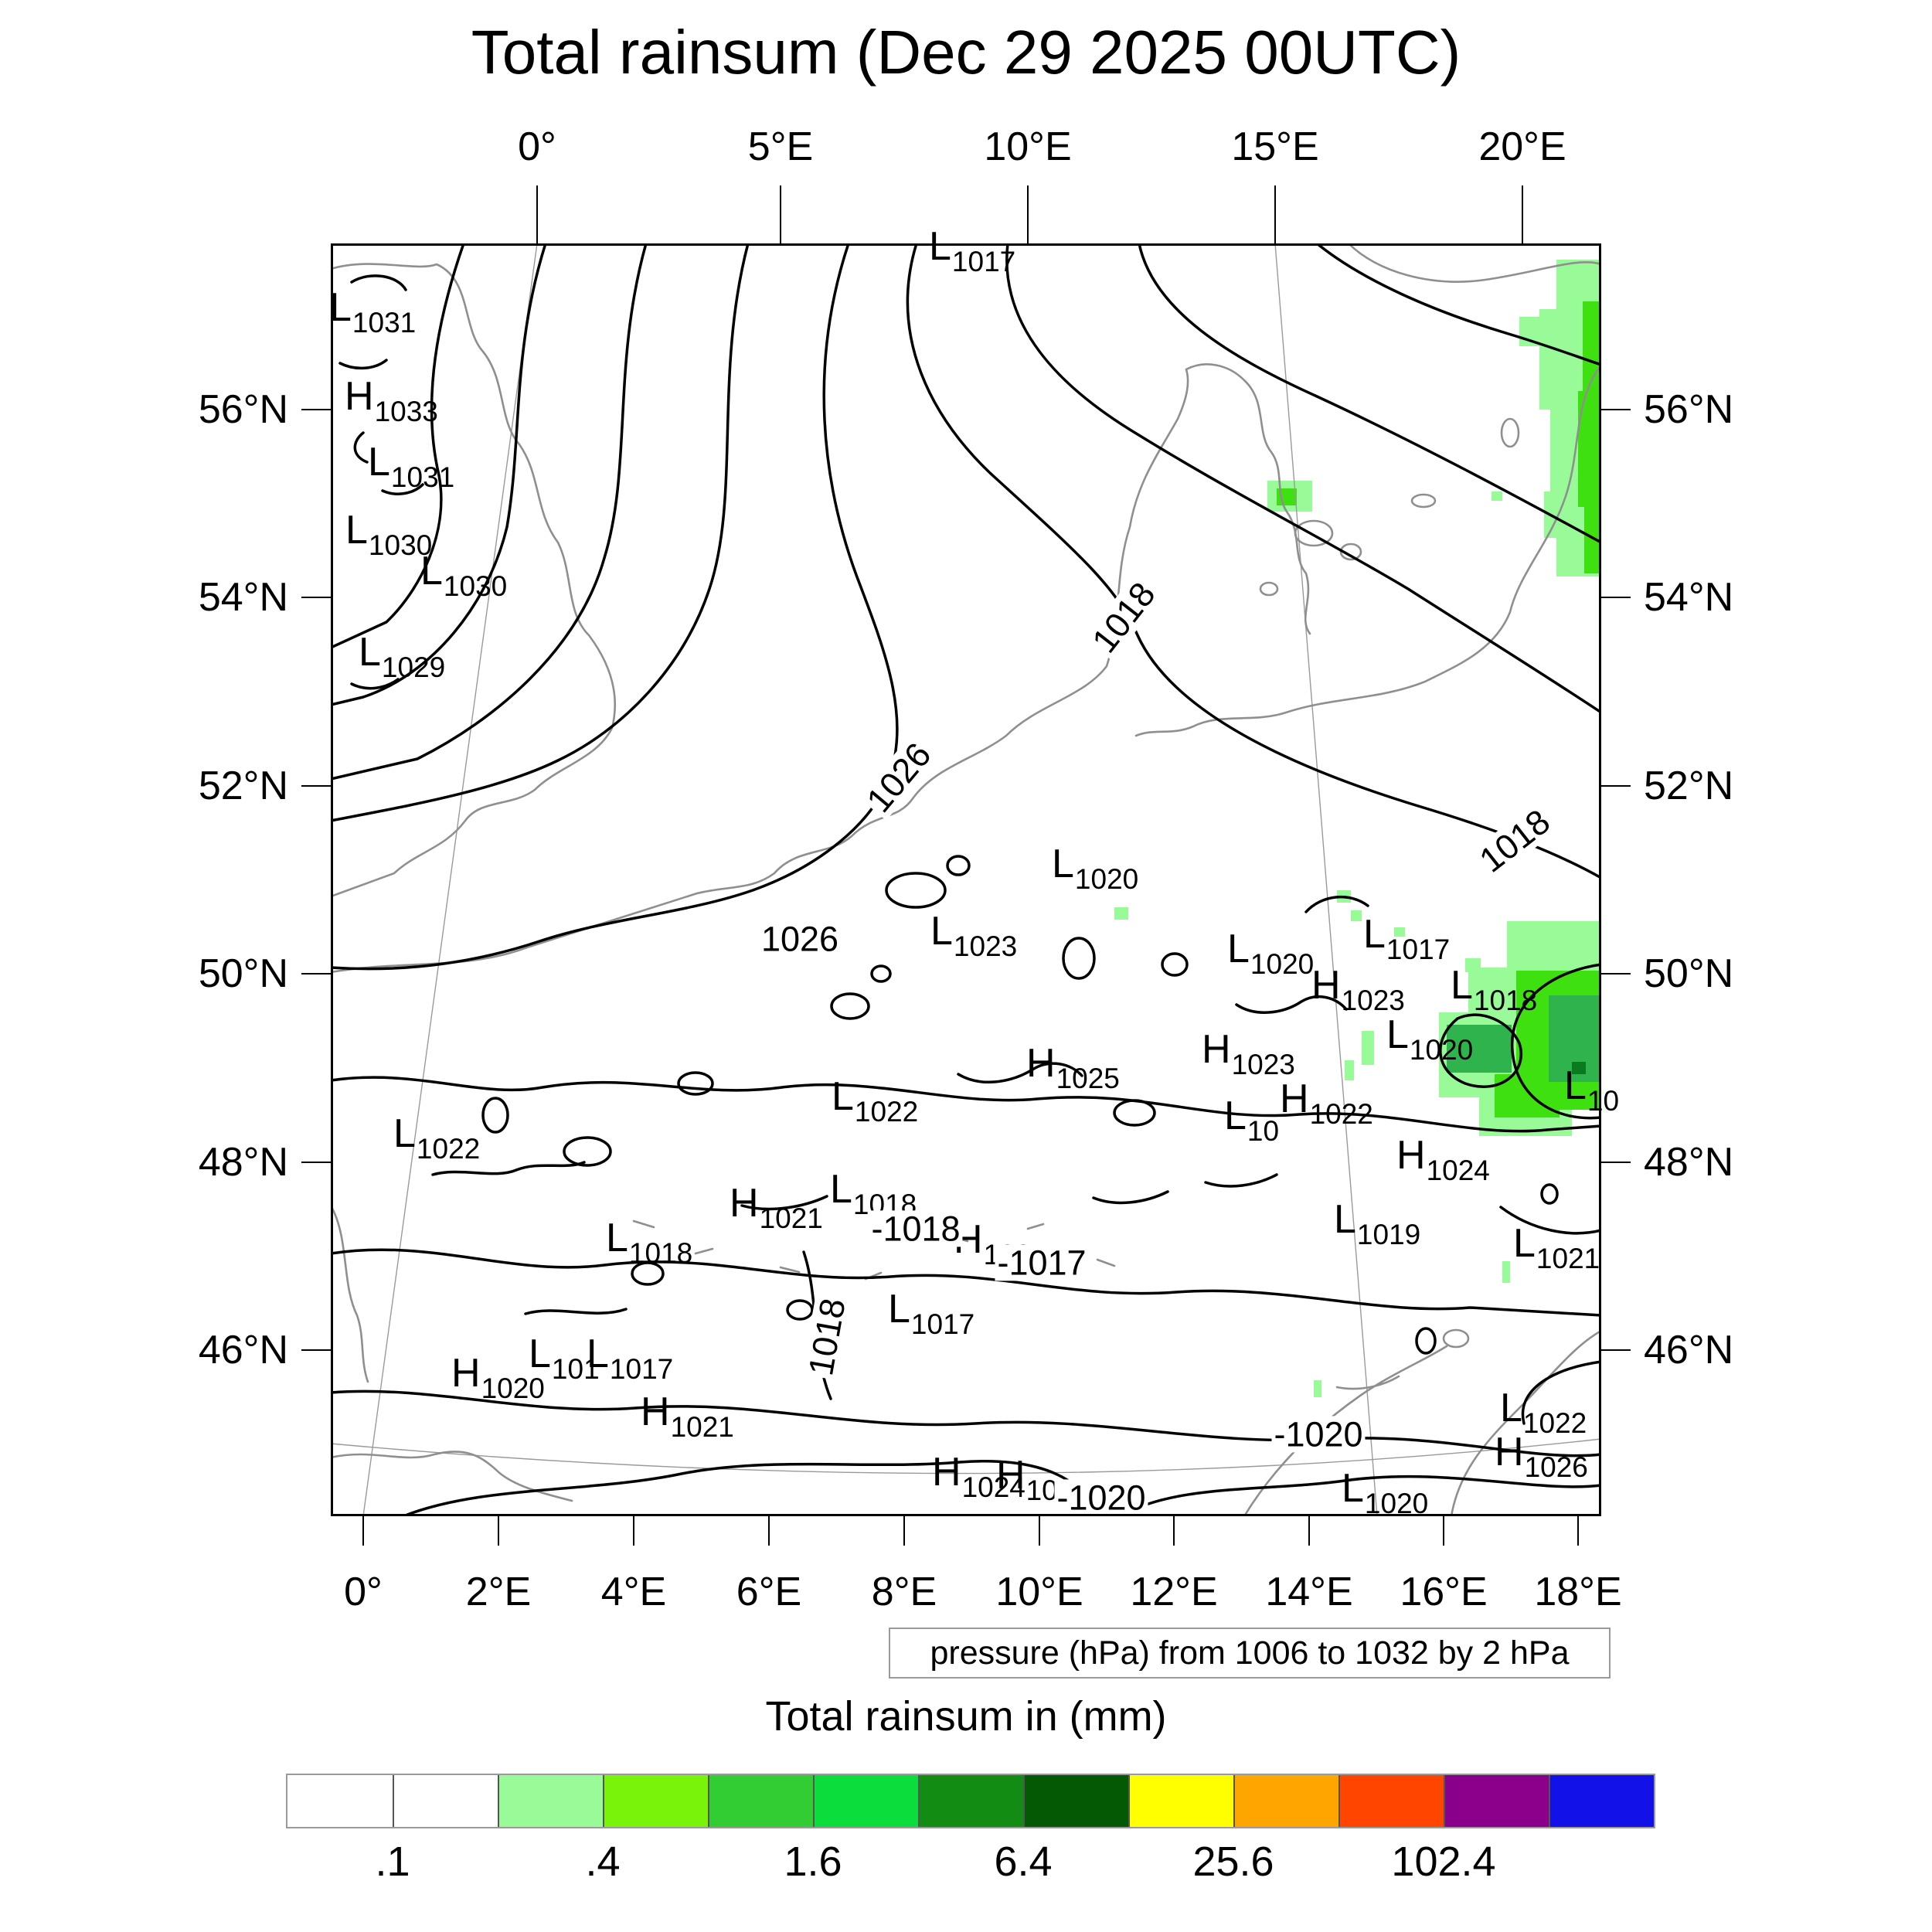  I want to click on pressure-centre-label: L1030, so click(388, 535).